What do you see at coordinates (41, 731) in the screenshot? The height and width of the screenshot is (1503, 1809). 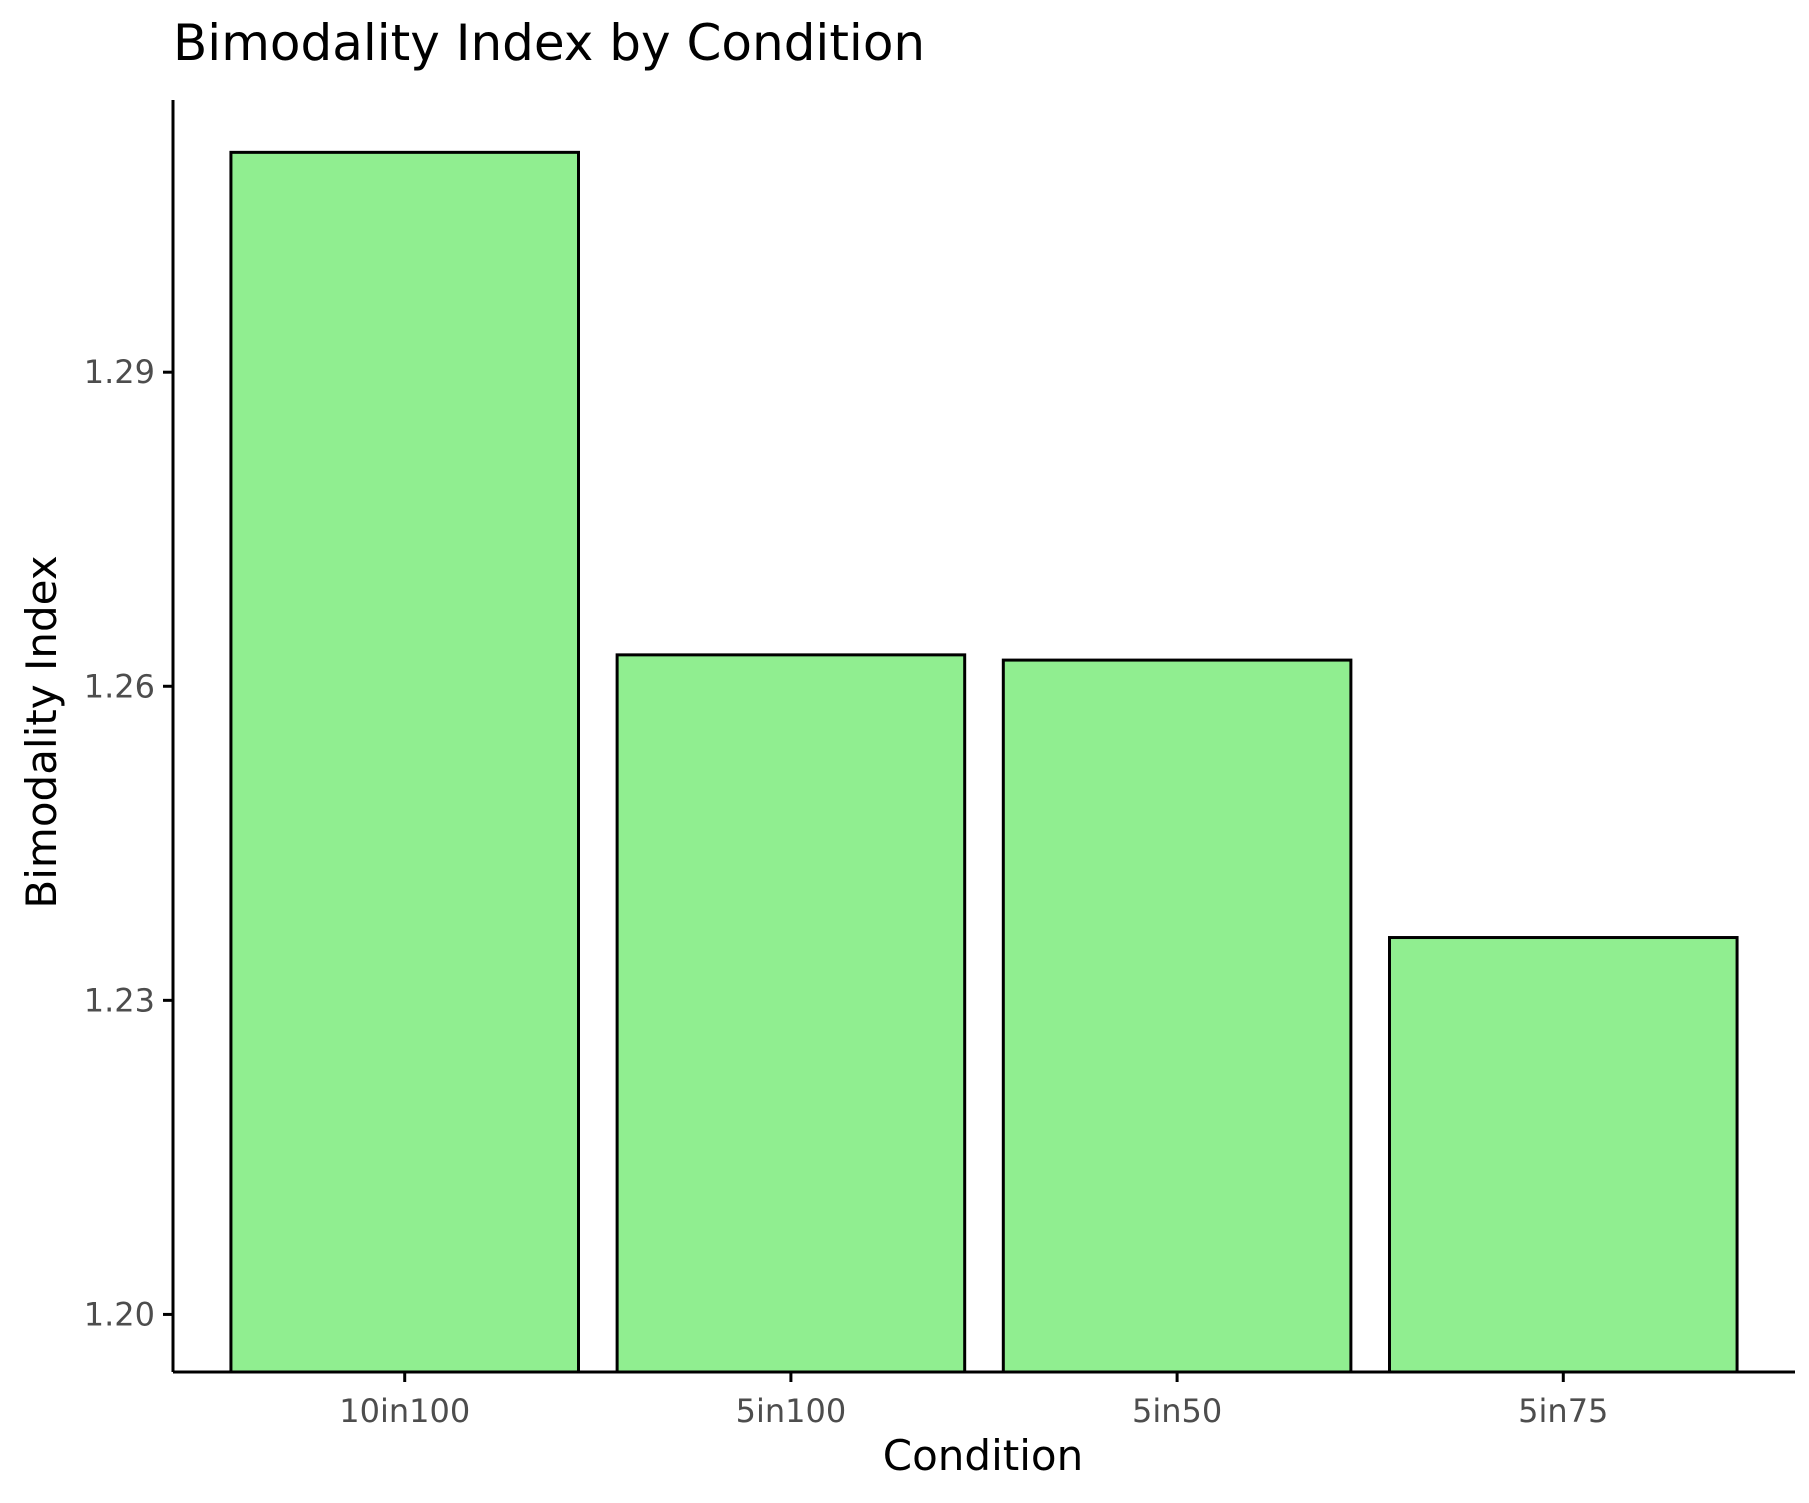 I see `y-axis-title: Bimodality Index` at bounding box center [41, 731].